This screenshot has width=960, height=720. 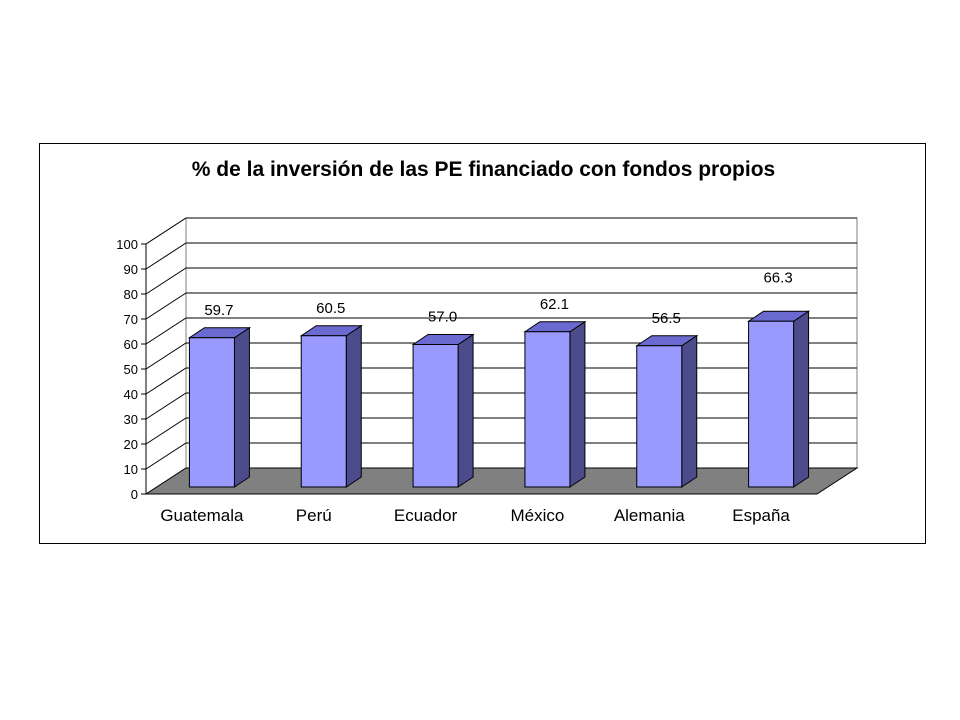 What do you see at coordinates (202, 515) in the screenshot?
I see `x-tick-label: Guatemala` at bounding box center [202, 515].